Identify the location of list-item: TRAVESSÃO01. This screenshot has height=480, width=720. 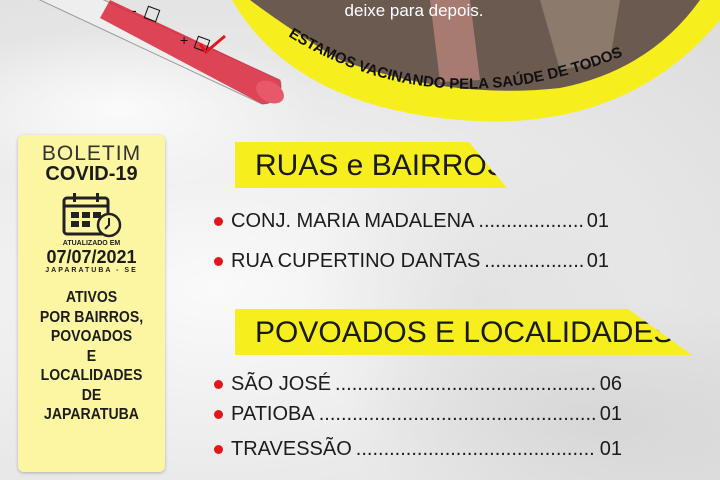
(418, 449).